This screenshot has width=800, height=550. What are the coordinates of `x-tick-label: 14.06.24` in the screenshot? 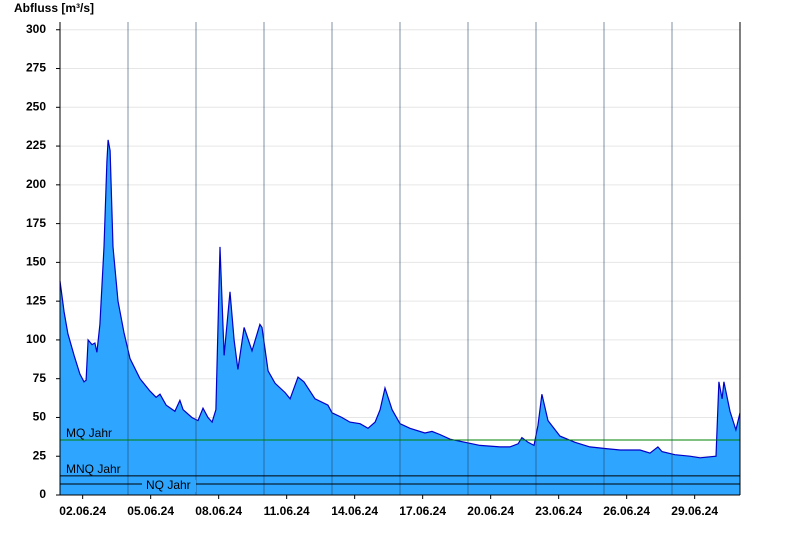 It's located at (354, 511).